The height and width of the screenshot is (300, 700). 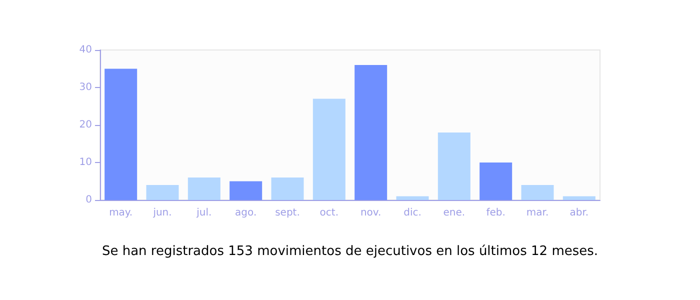 I want to click on text: Se han registrados 153 movimientos de ejecutivos en los últimos 12 meses., so click(x=350, y=251).